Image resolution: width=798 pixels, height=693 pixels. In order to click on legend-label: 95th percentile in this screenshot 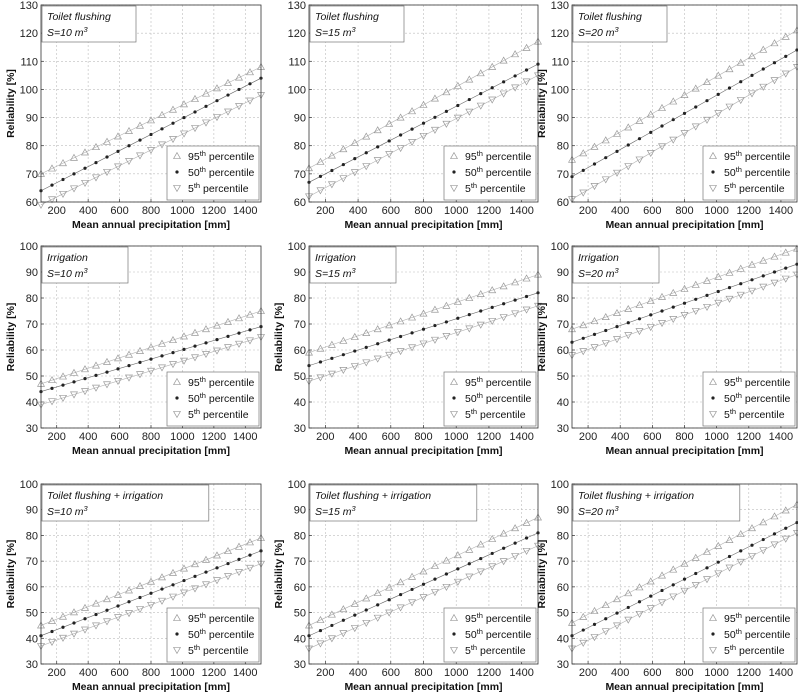, I will do `click(757, 618)`.